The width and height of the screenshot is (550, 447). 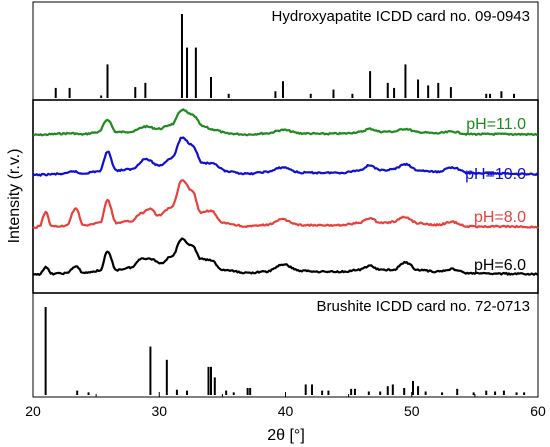 What do you see at coordinates (285, 204) in the screenshot?
I see `series-line-ph80` at bounding box center [285, 204].